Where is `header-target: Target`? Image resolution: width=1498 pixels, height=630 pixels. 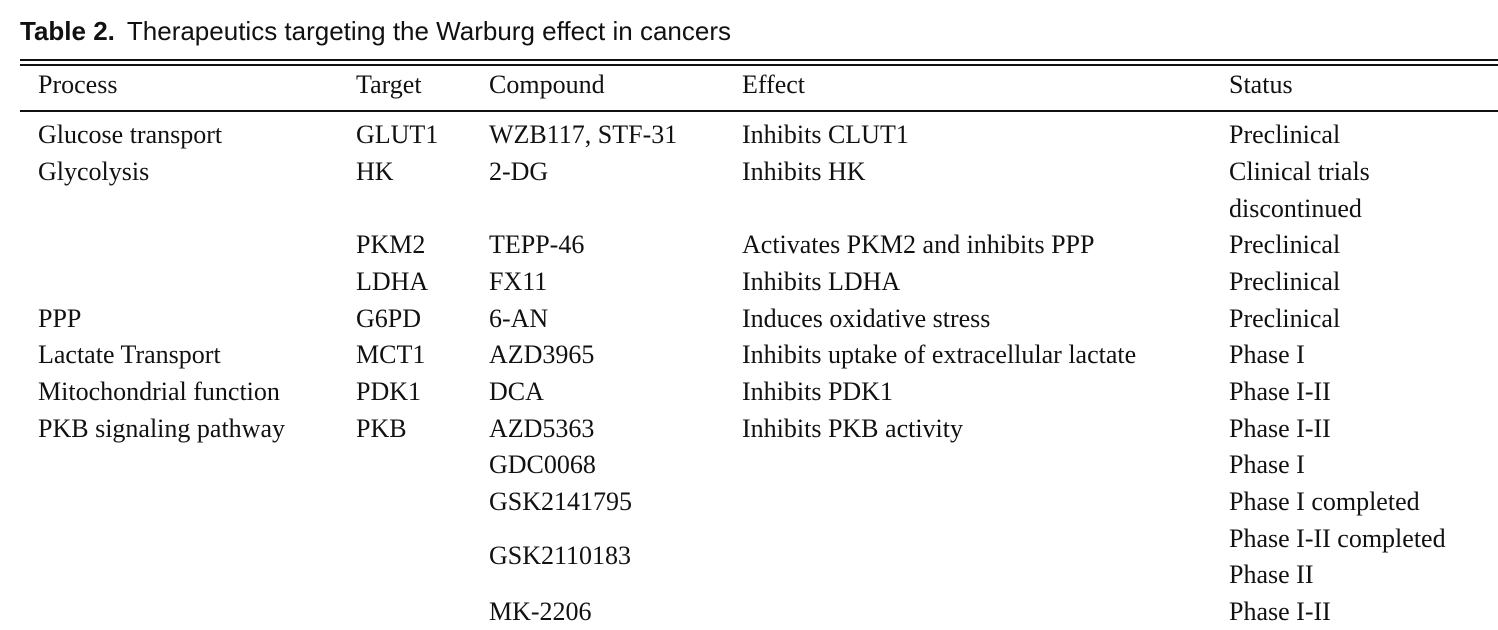
header-target: Target is located at coordinates (389, 84).